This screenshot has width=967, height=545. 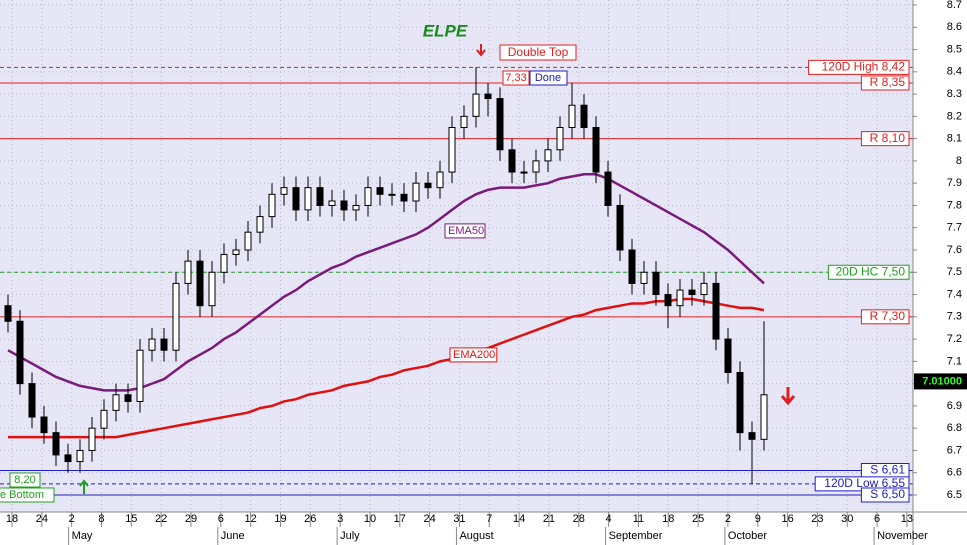 I want to click on x-tick-label: 15, so click(x=131, y=519).